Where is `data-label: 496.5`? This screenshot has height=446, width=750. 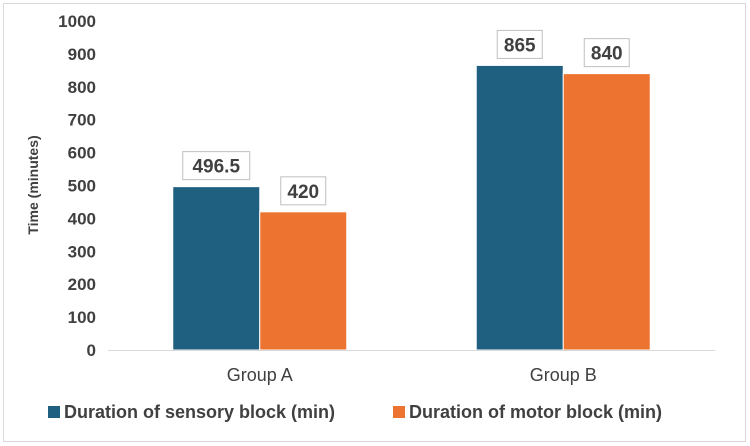 data-label: 496.5 is located at coordinates (216, 167).